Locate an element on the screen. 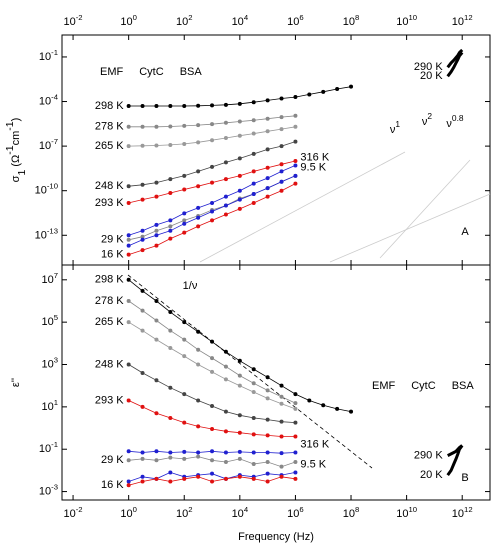 The width and height of the screenshot is (500, 550). y-tick-label: 10⁻⁷ is located at coordinates (48, 144).